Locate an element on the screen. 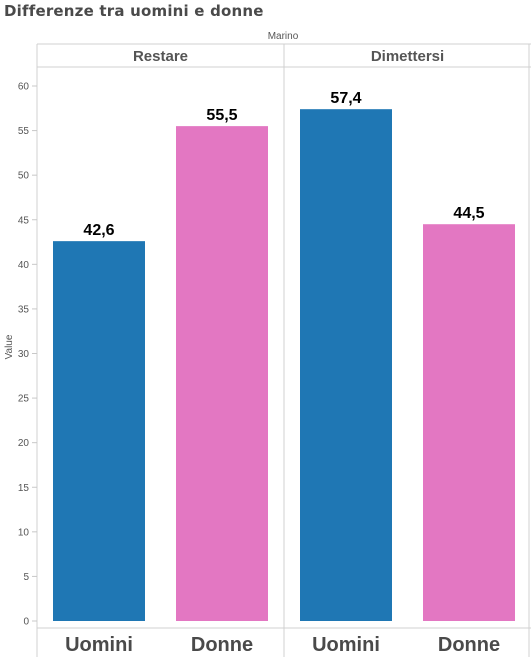  column-header-marino: Marino is located at coordinates (283, 36).